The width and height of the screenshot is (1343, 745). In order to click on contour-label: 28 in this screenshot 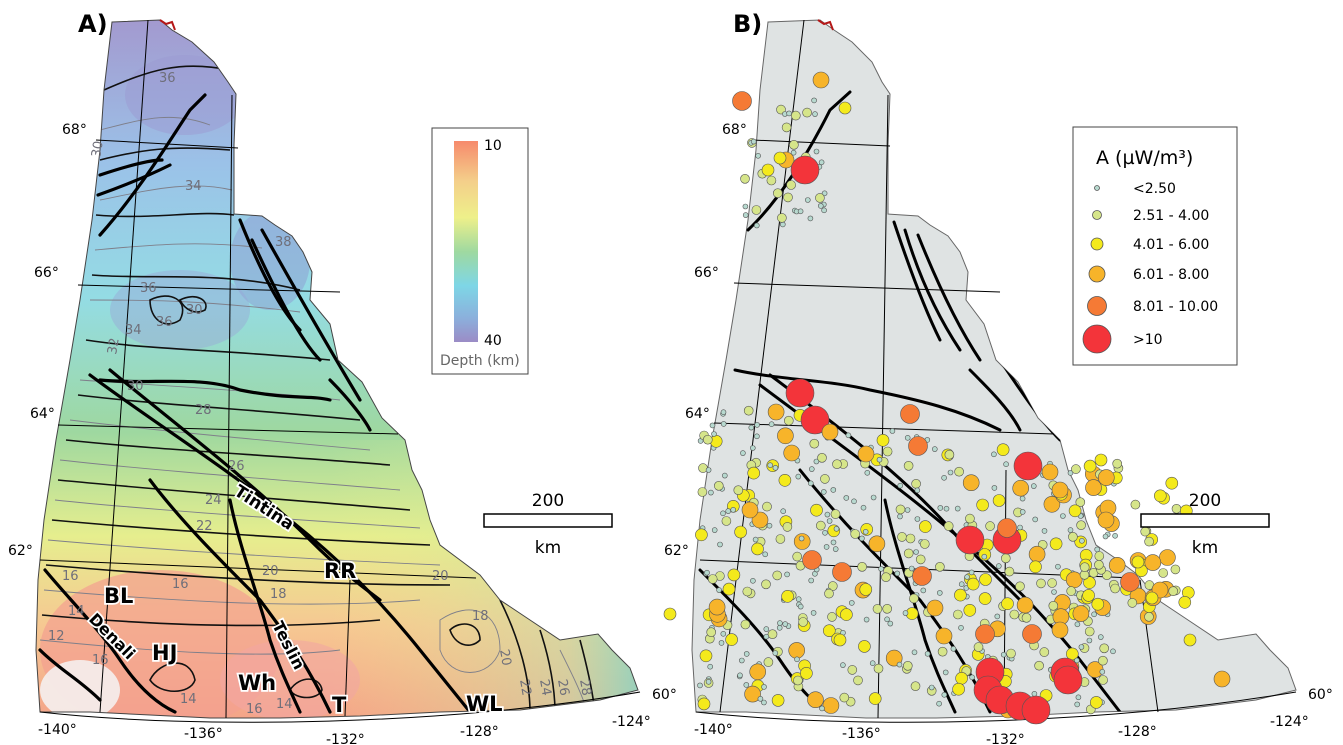, I will do `click(203, 410)`.